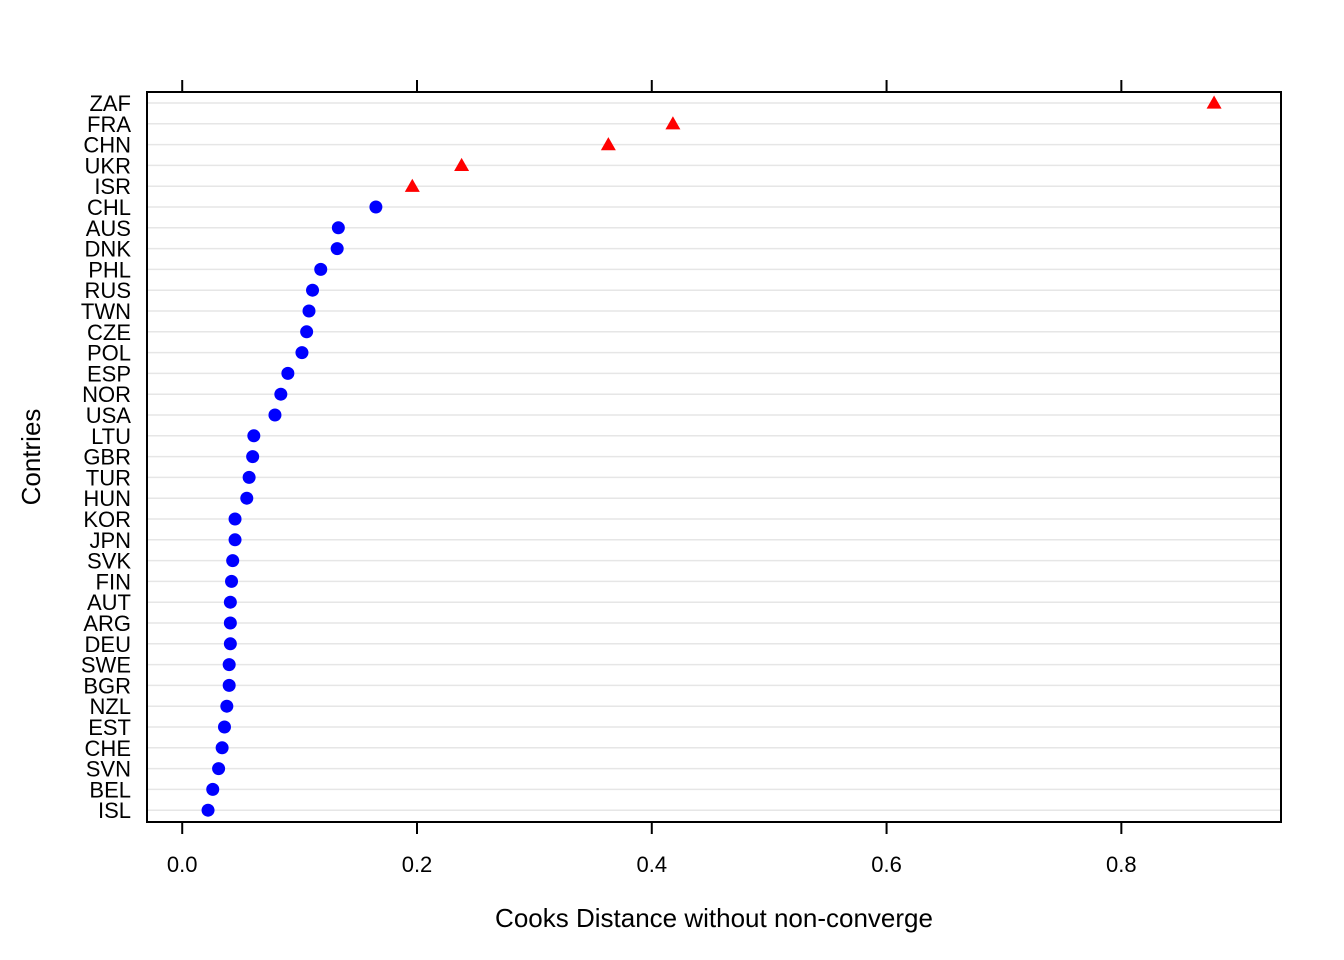 The width and height of the screenshot is (1344, 960). Describe the element at coordinates (107, 685) in the screenshot. I see `y-tick-label-bgr: BGR` at that location.